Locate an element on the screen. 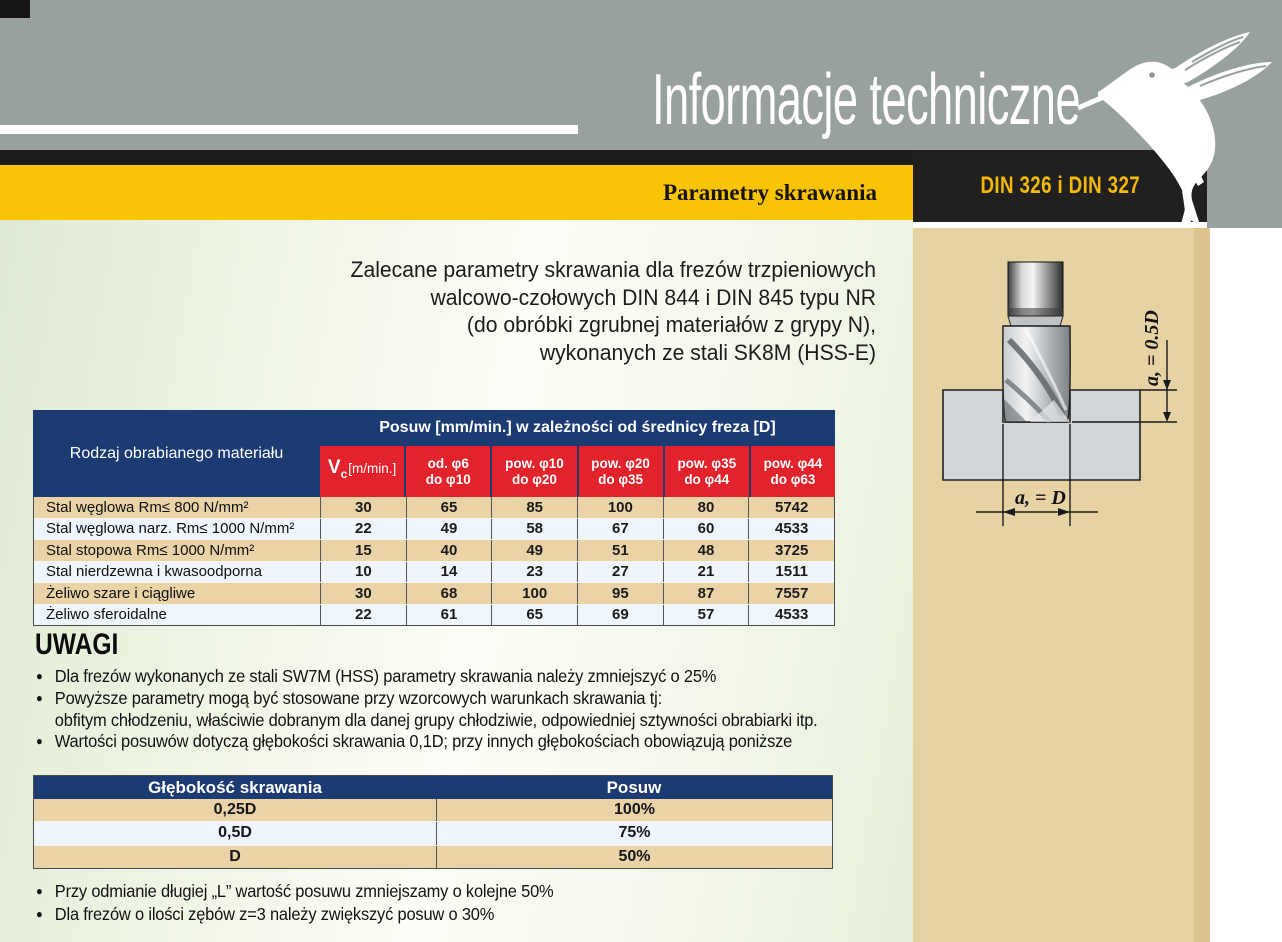 The height and width of the screenshot is (942, 1282). header-rule is located at coordinates (289, 129).